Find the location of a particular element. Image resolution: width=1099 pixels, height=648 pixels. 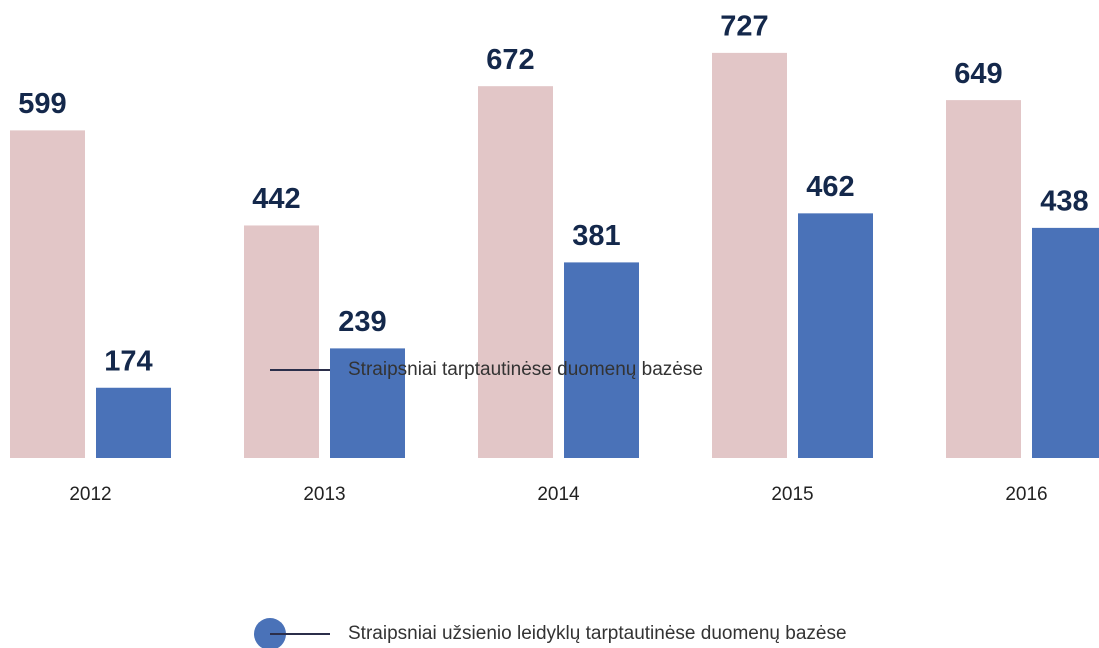

legend-label: Straipsniai tarptautinėse duomenų bazėse is located at coordinates (525, 369).